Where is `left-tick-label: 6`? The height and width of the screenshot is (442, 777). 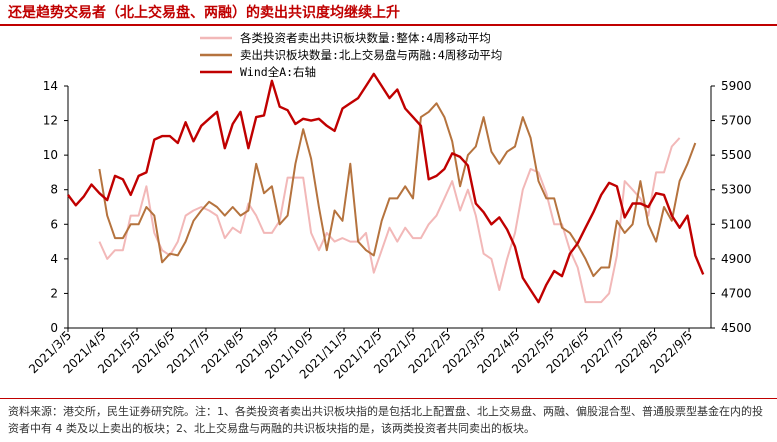 left-tick-label: 6 is located at coordinates (54, 224).